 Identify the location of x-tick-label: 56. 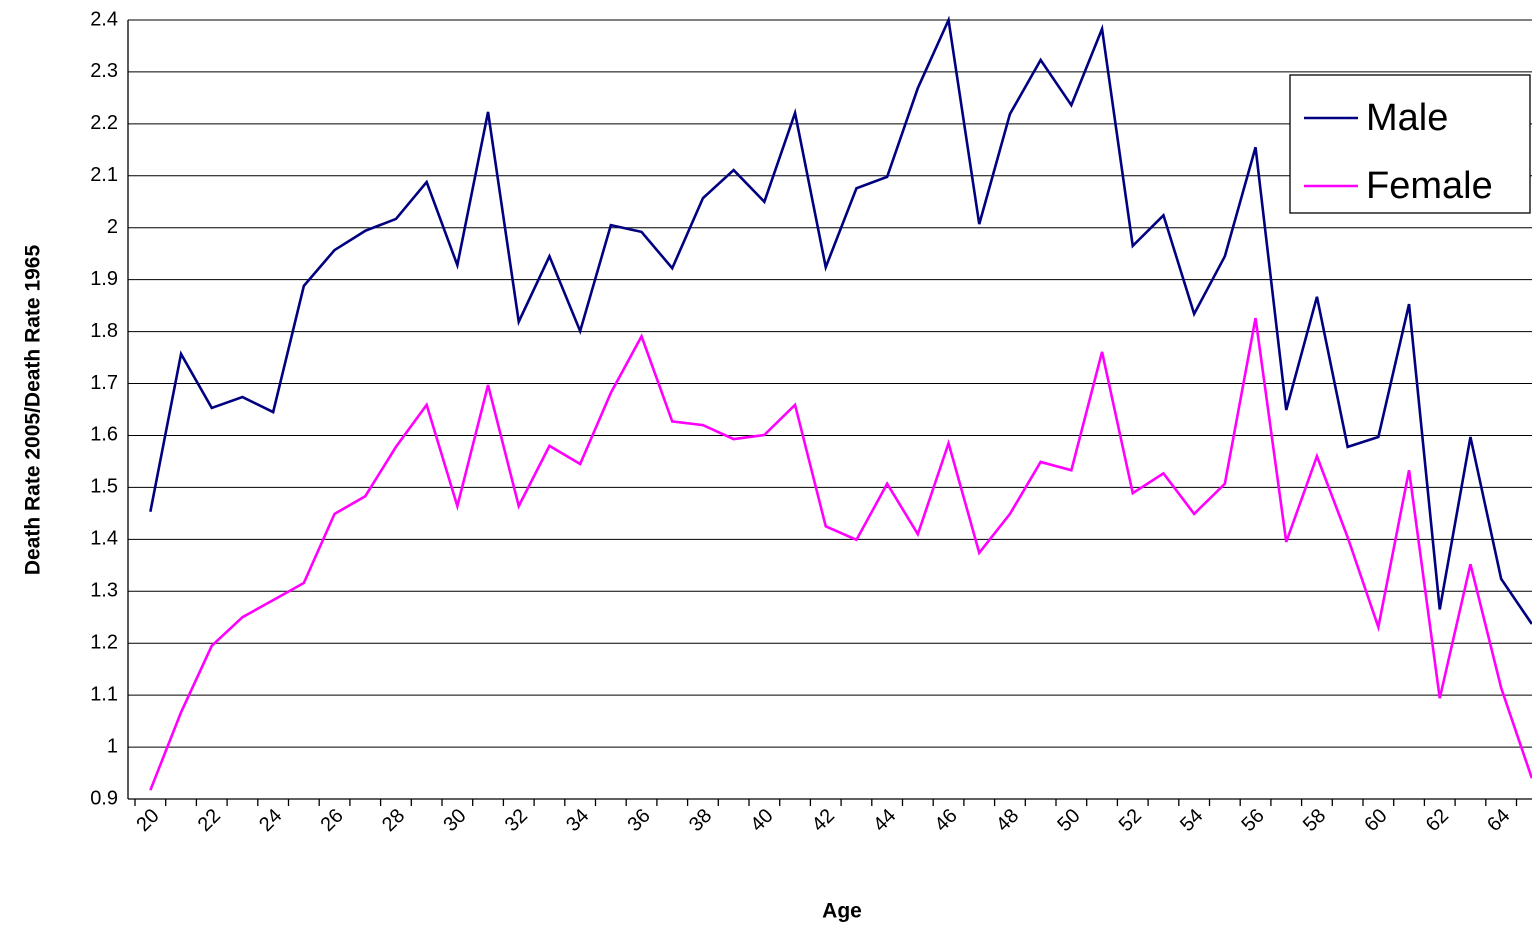
(1253, 820).